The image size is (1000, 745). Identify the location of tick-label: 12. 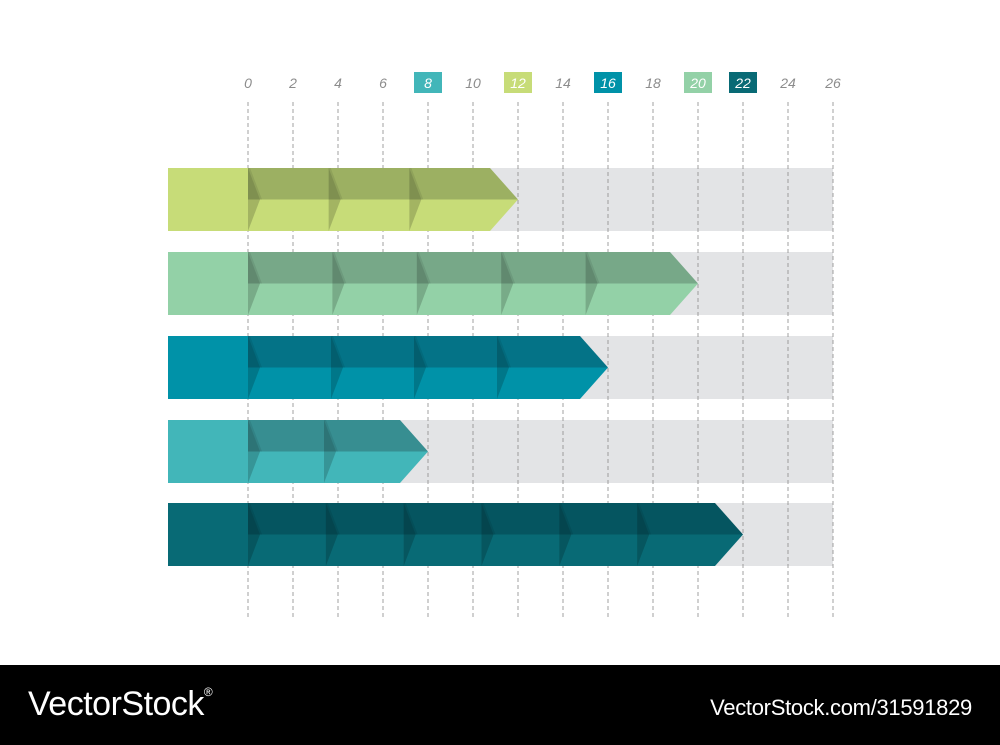
(518, 83).